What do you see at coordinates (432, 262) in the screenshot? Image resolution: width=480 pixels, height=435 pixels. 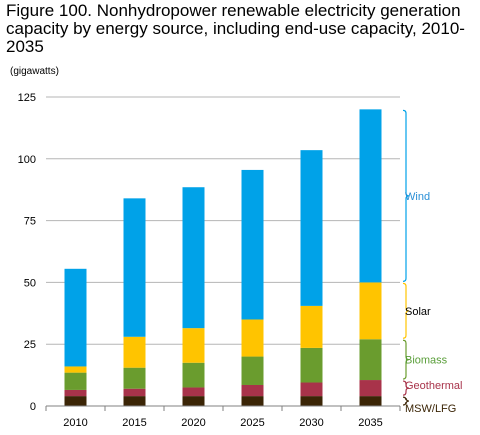 I see `legend: MSW/LFG Geothermal Biomass Solar Wind` at bounding box center [432, 262].